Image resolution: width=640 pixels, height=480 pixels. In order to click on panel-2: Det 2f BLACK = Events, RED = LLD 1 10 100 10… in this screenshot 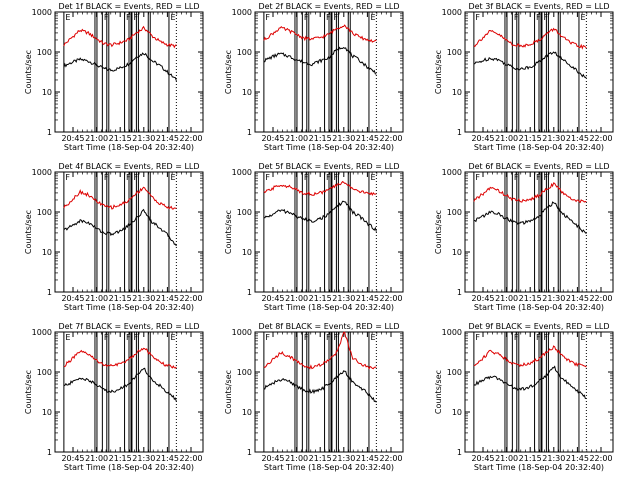, I will do `click(314, 77)`.